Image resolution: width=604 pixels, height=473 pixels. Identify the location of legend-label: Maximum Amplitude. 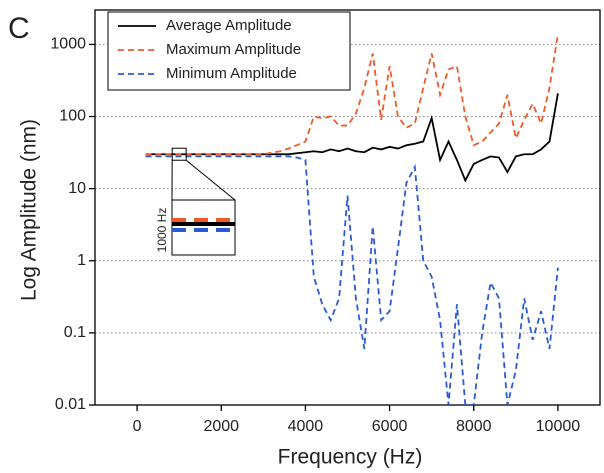
(233, 49).